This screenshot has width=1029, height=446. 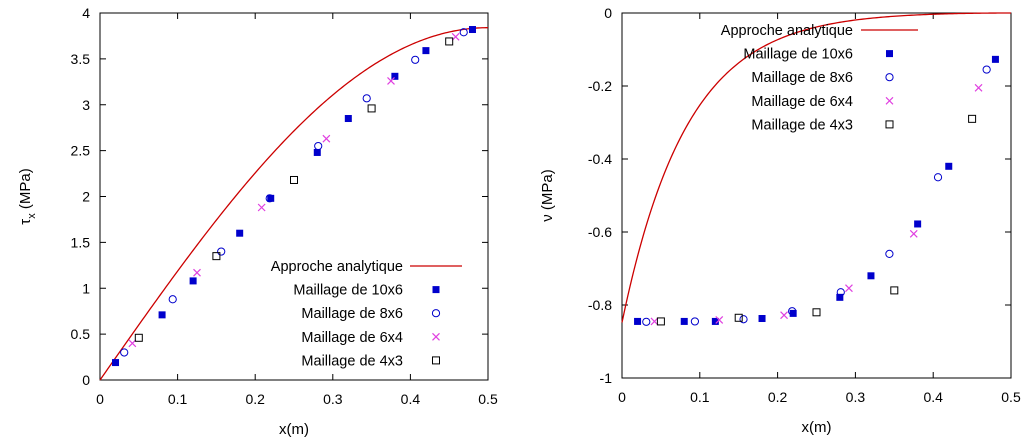 I want to click on y-axis-label-subscript: x, so click(x=32, y=216).